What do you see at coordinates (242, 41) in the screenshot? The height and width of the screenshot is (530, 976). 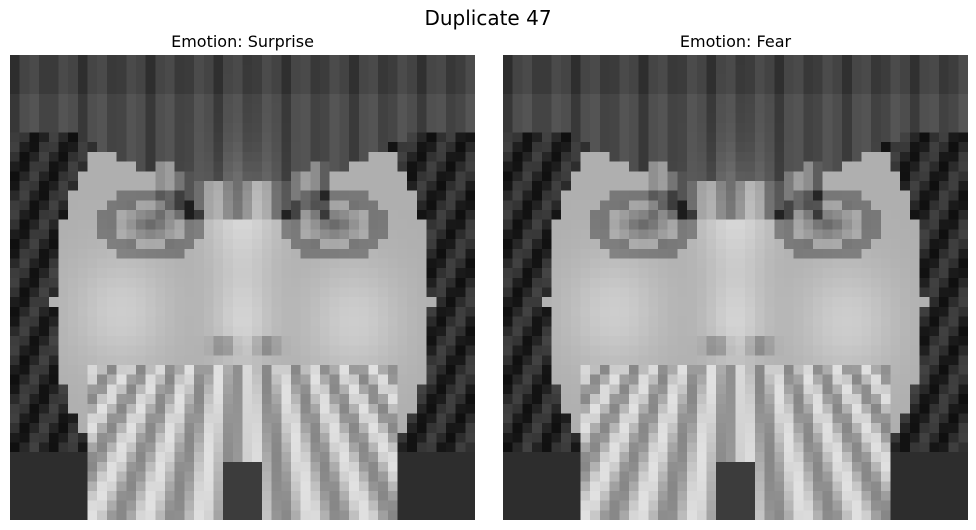 I see `panel-title-surprise: Emotion: Surprise` at bounding box center [242, 41].